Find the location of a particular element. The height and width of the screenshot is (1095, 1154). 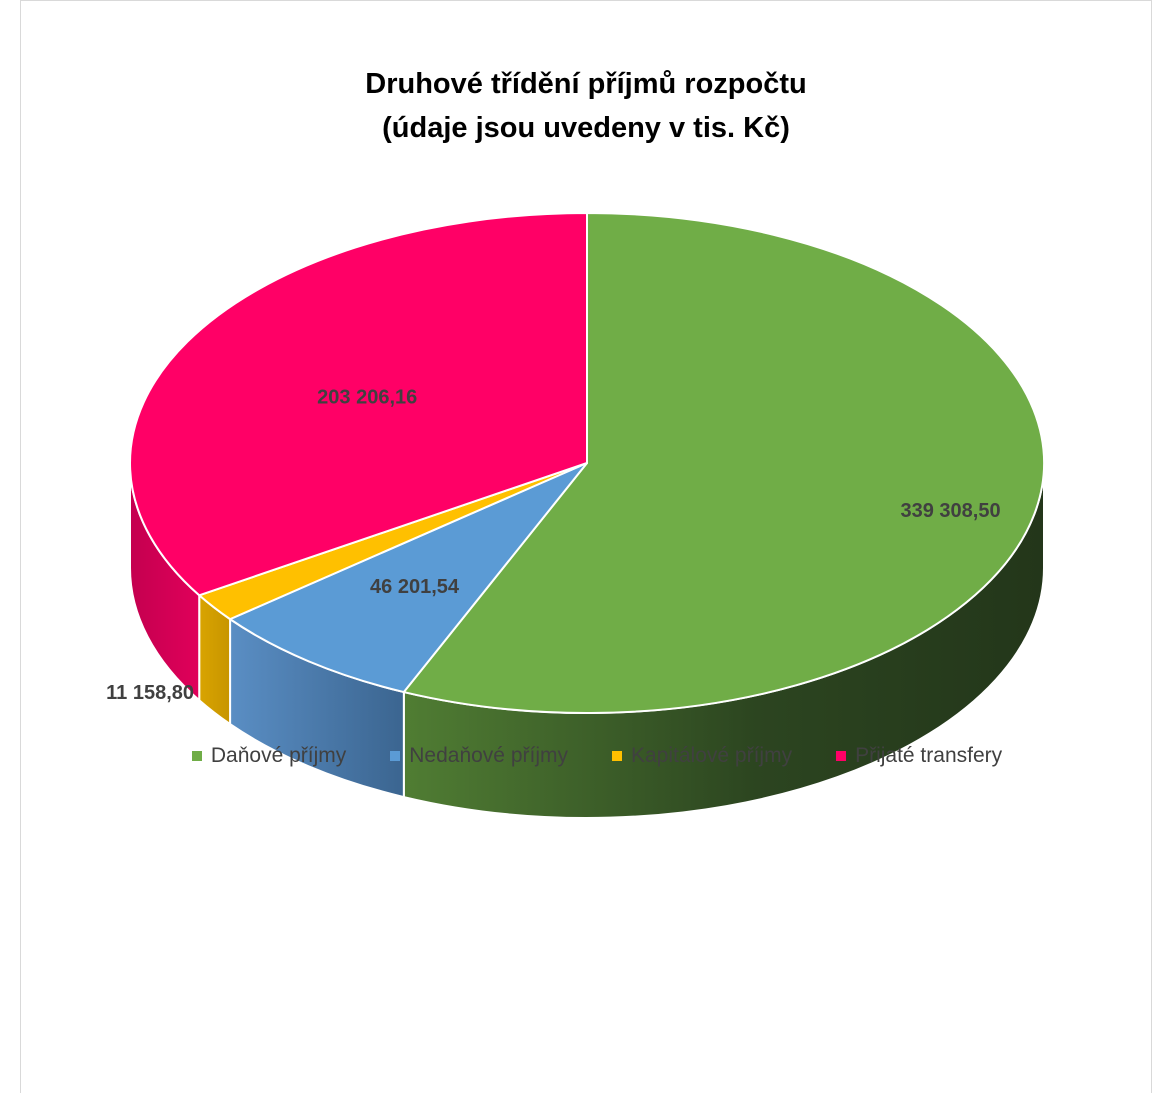

legend-item-danove: Daňové příjmy is located at coordinates (269, 756).